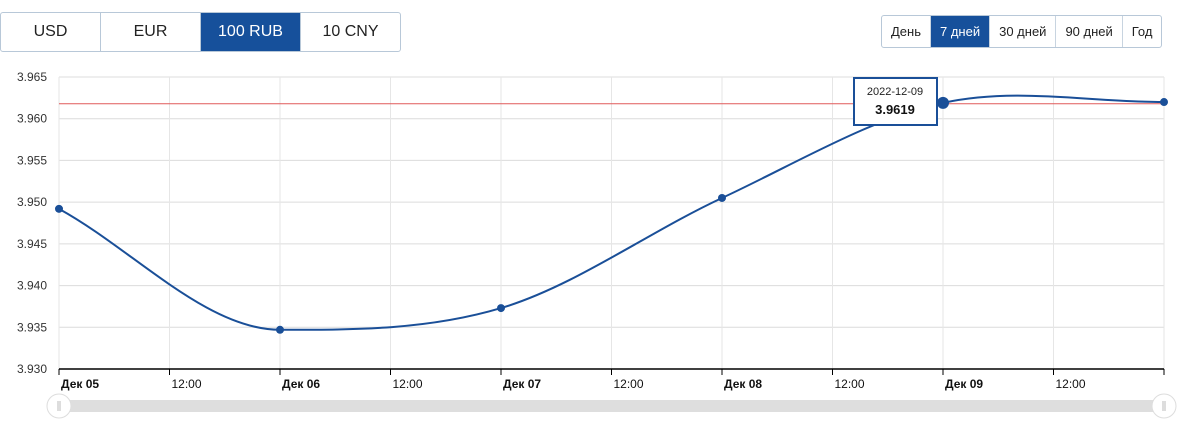 The image size is (1187, 423). I want to click on x-tick-label: Дек 06, so click(301, 384).